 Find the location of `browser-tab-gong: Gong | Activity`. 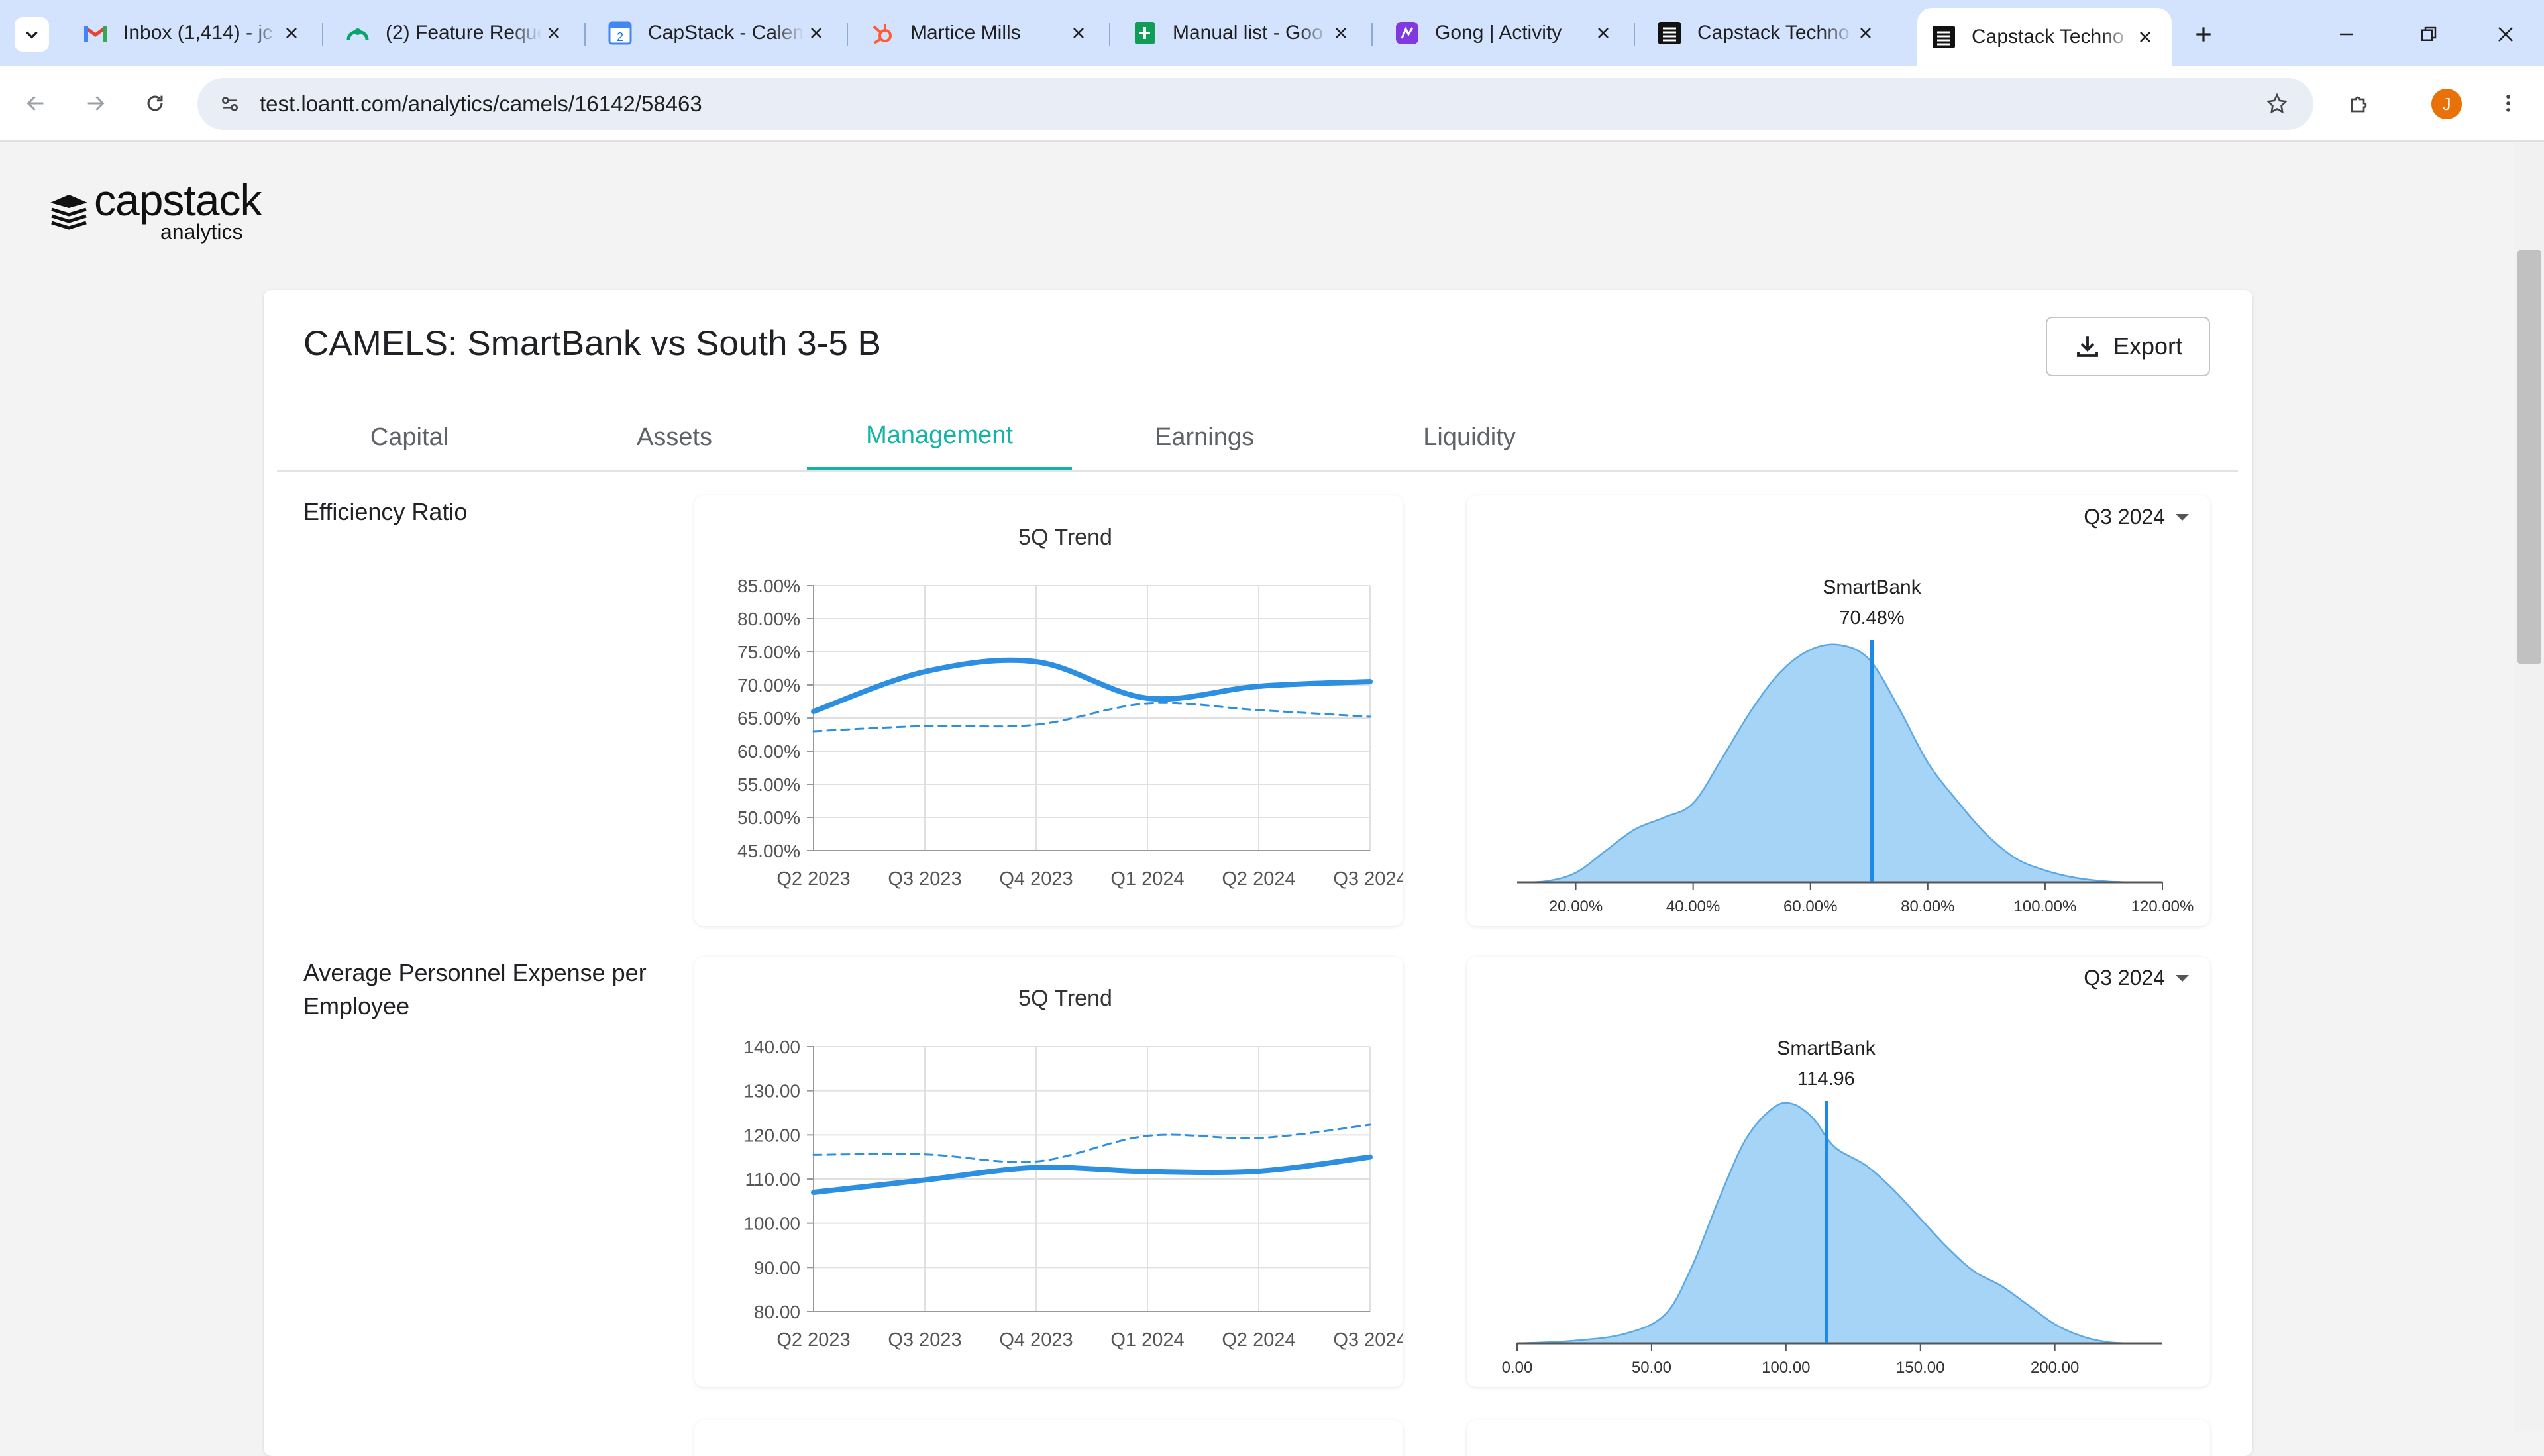

browser-tab-gong: Gong | Activity is located at coordinates (1505, 33).